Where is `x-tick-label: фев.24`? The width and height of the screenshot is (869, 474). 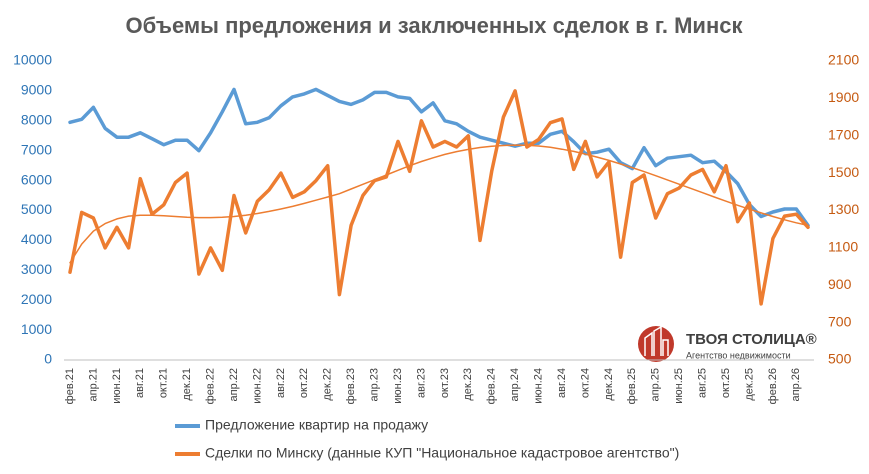 x-tick-label: фев.24 is located at coordinates (492, 386).